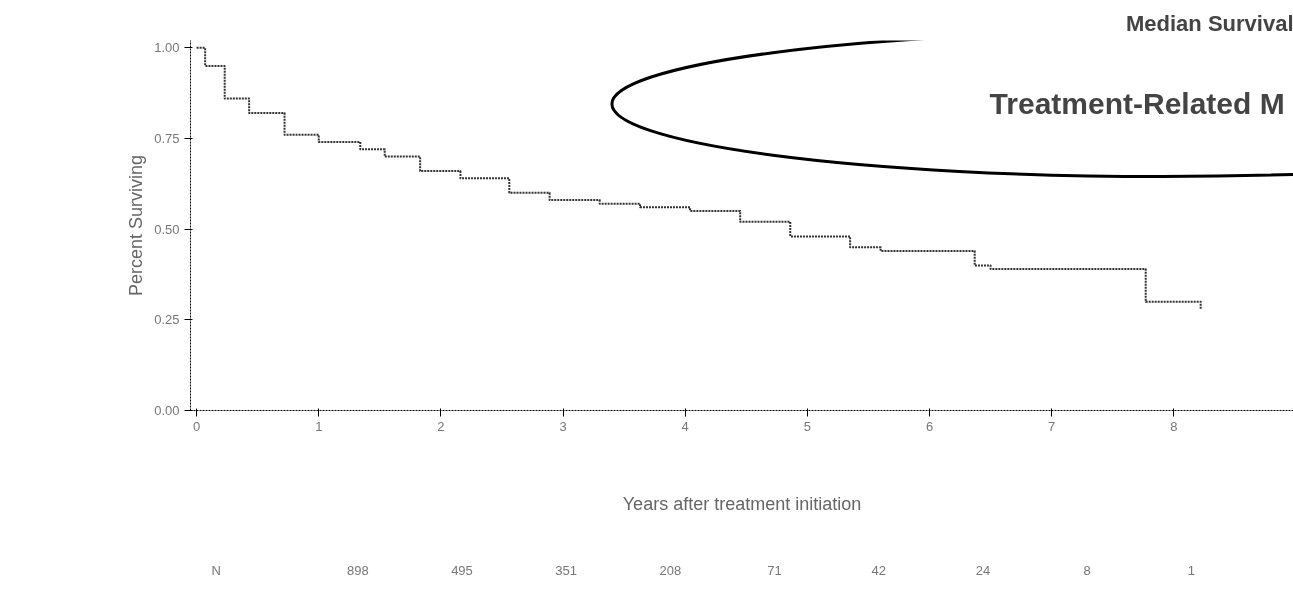 Image resolution: width=1293 pixels, height=600 pixels. What do you see at coordinates (167, 320) in the screenshot?
I see `y-tick-label: 0.25` at bounding box center [167, 320].